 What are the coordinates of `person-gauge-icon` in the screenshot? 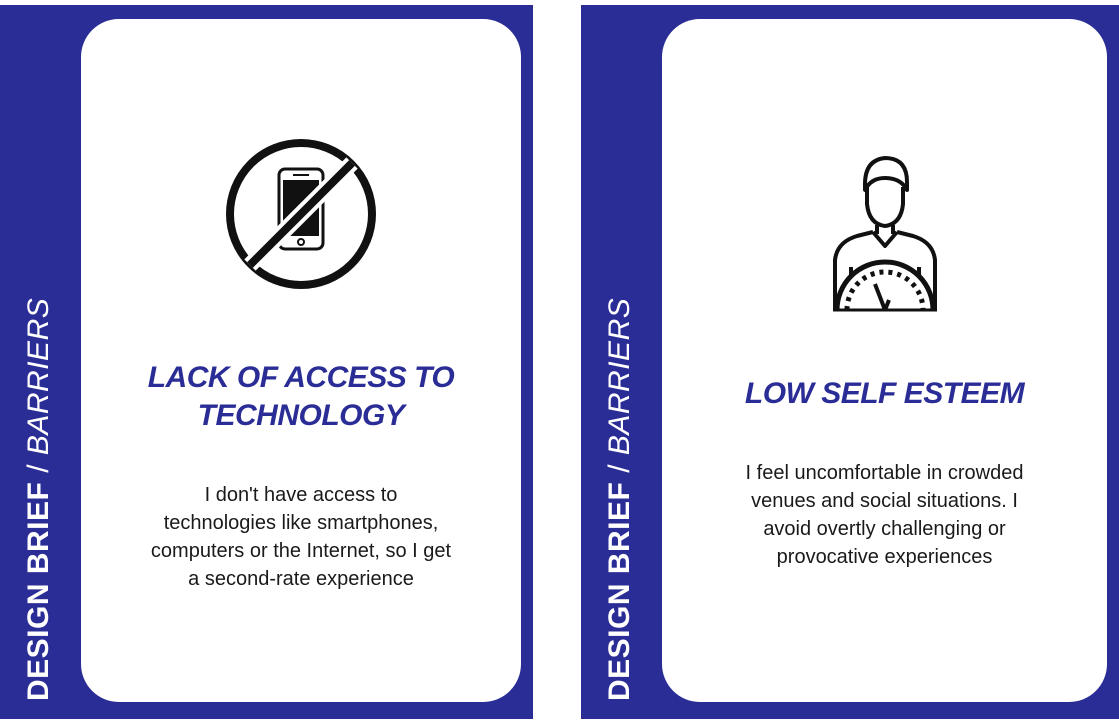 It's located at (885, 232).